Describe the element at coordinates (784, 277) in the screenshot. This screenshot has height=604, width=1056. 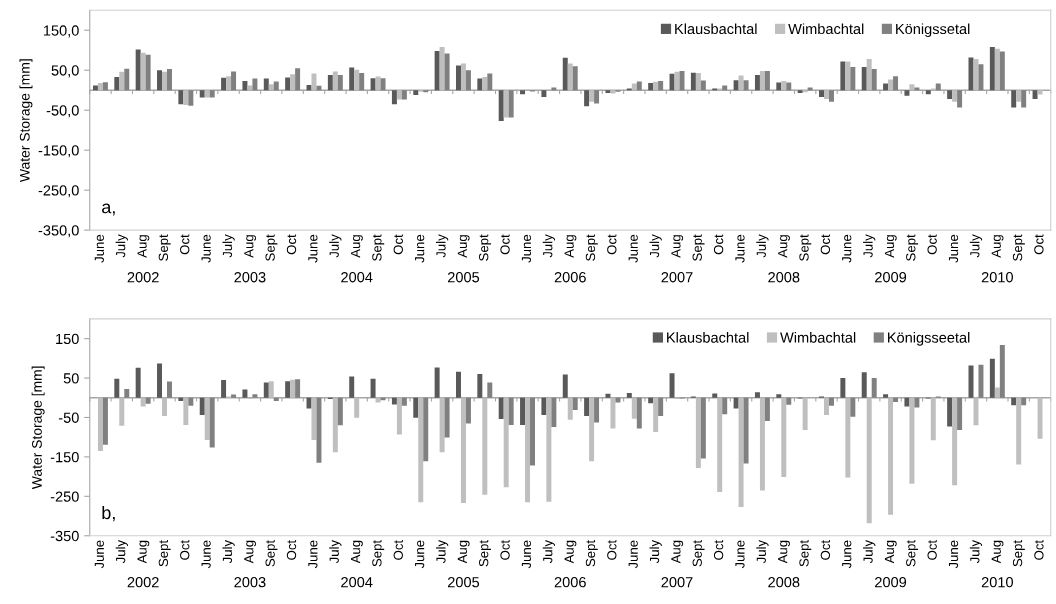
I see `text: 2008` at that location.